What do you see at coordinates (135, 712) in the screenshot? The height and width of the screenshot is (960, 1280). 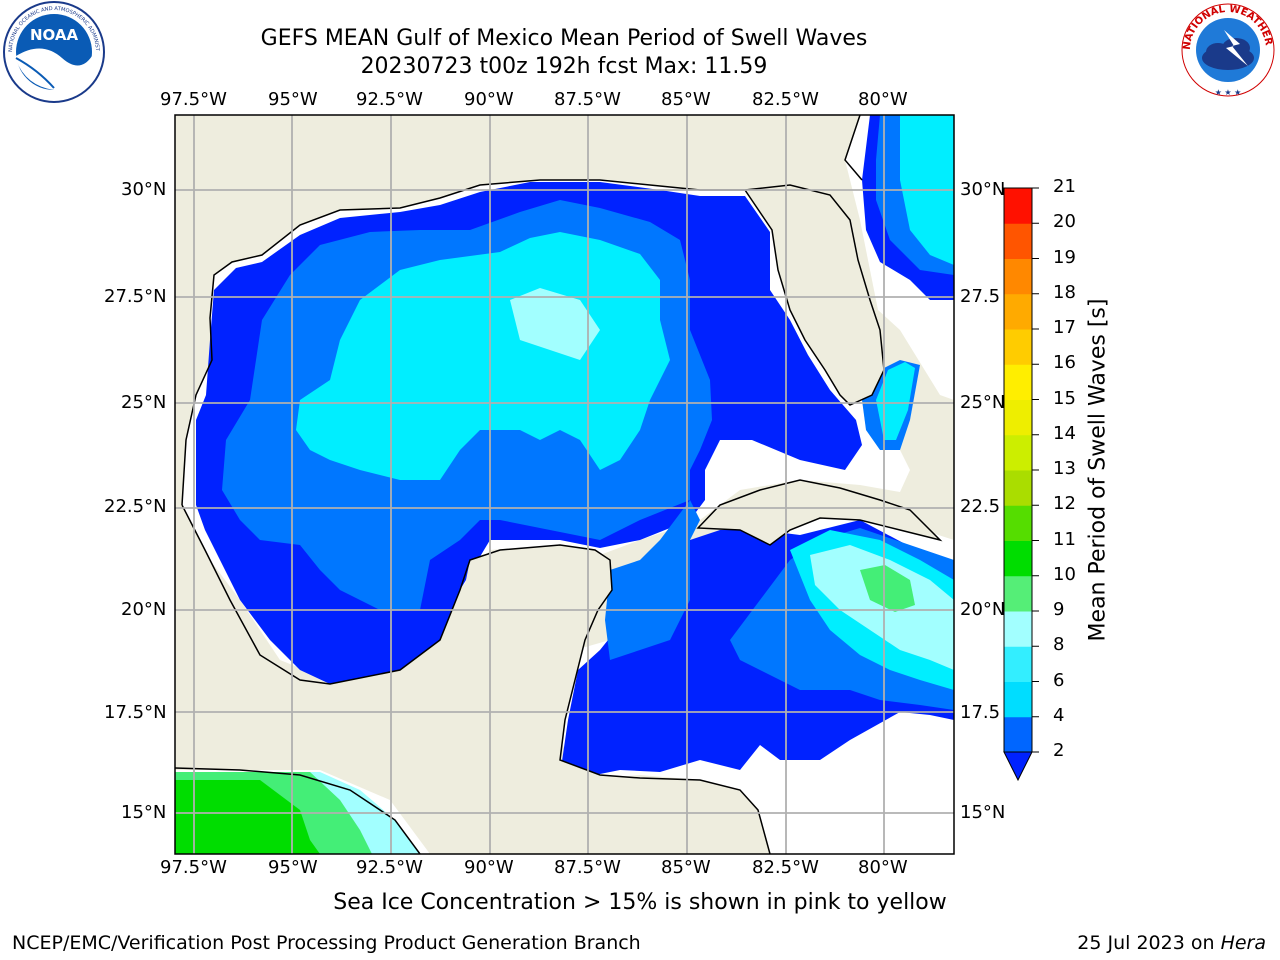 I see `lat-label-left-6: 17.5°N` at bounding box center [135, 712].